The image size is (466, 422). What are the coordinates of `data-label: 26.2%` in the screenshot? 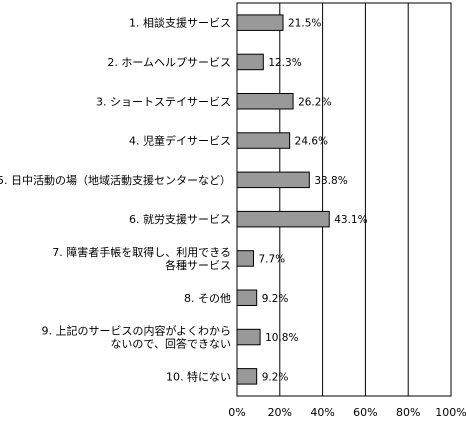 It's located at (314, 102).